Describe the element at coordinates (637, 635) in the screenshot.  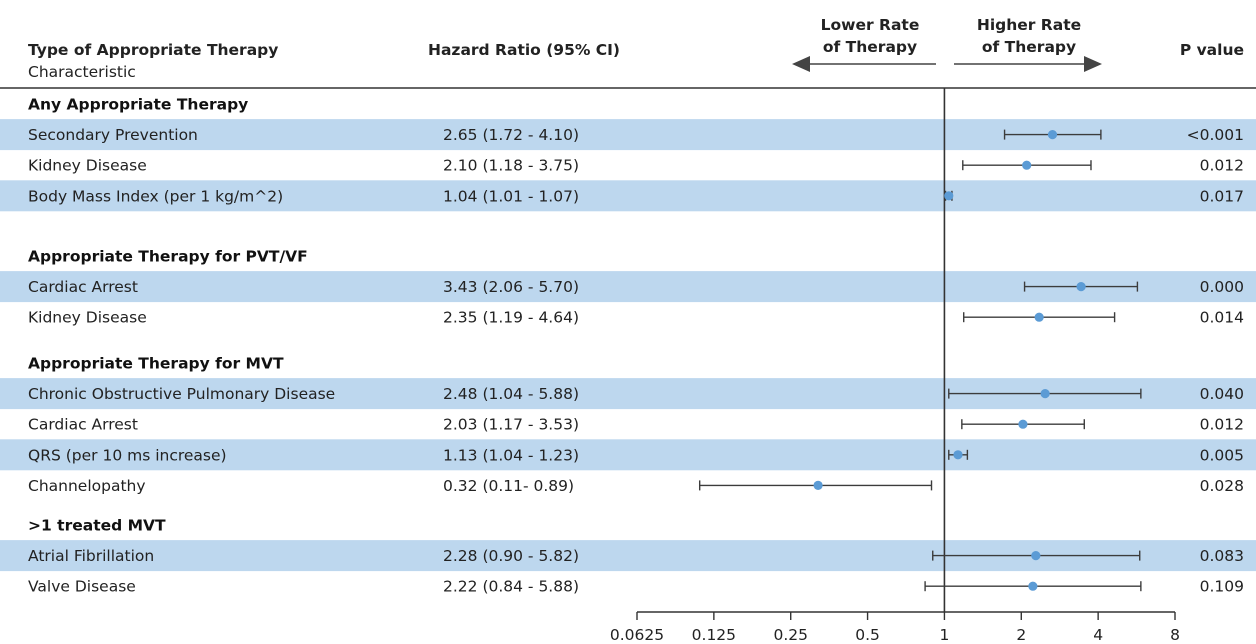
I see `x-tick-label: 0.0625` at that location.